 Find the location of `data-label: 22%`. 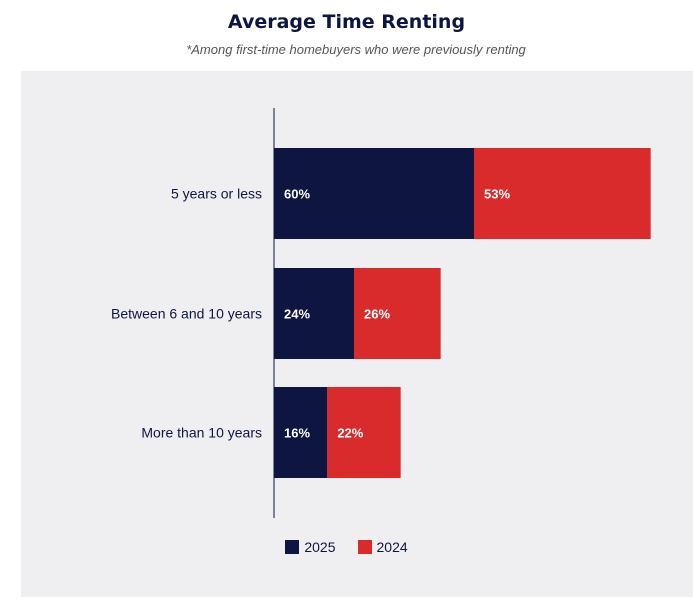

data-label: 22% is located at coordinates (350, 433).